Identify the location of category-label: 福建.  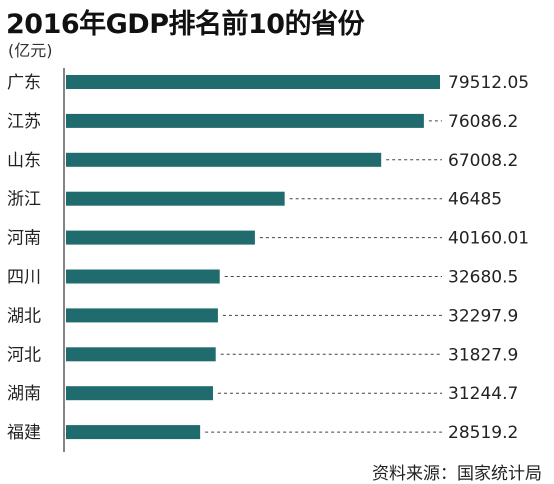
(24, 433).